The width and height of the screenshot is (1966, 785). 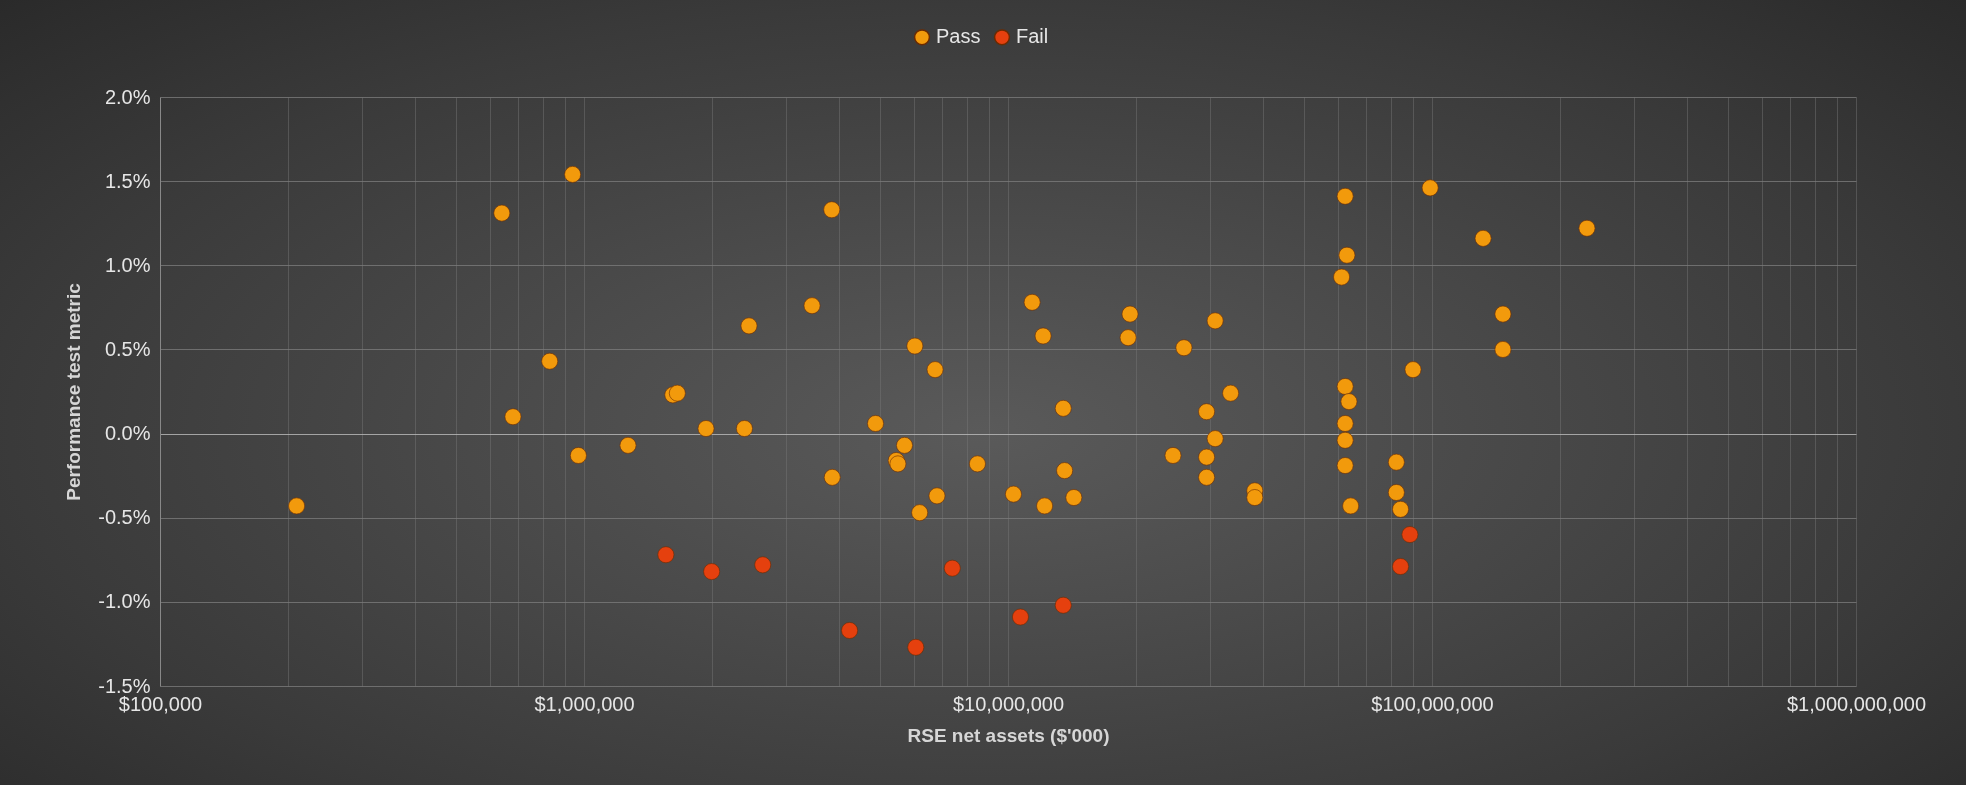 I want to click on x-tick-label: $100,000,000, so click(x=1432, y=703).